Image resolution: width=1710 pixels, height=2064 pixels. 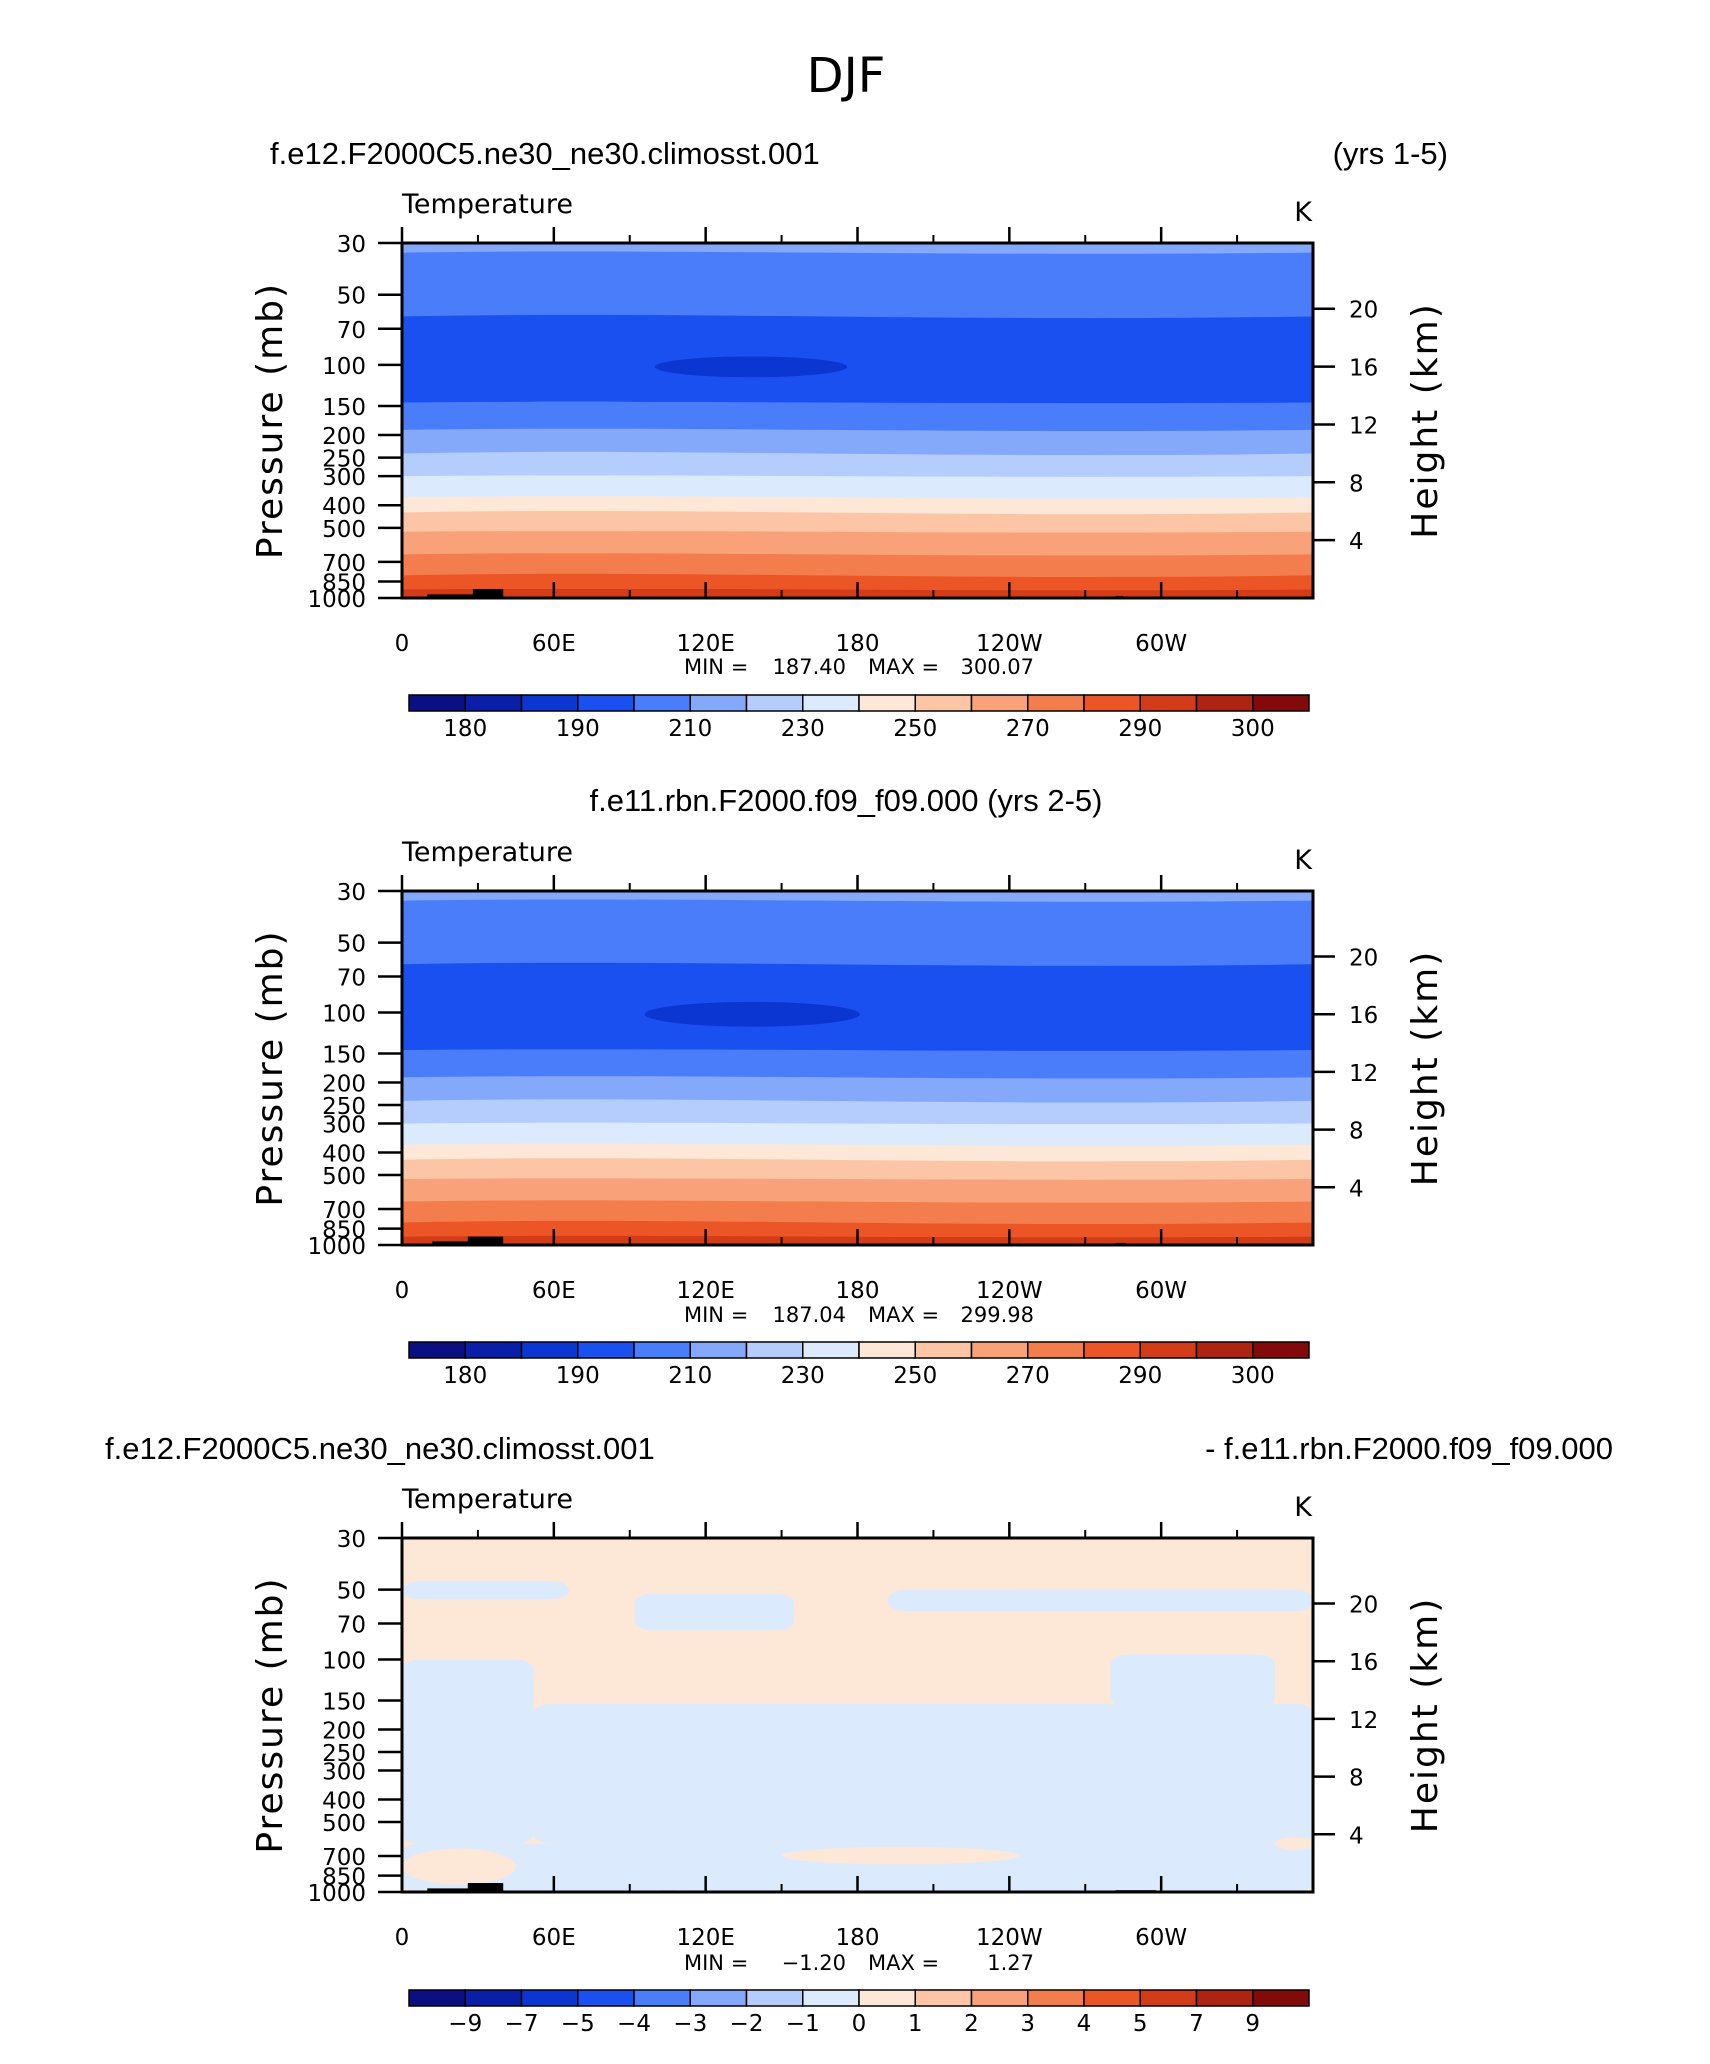 I want to click on colorbar-label: 290, so click(x=1140, y=1376).